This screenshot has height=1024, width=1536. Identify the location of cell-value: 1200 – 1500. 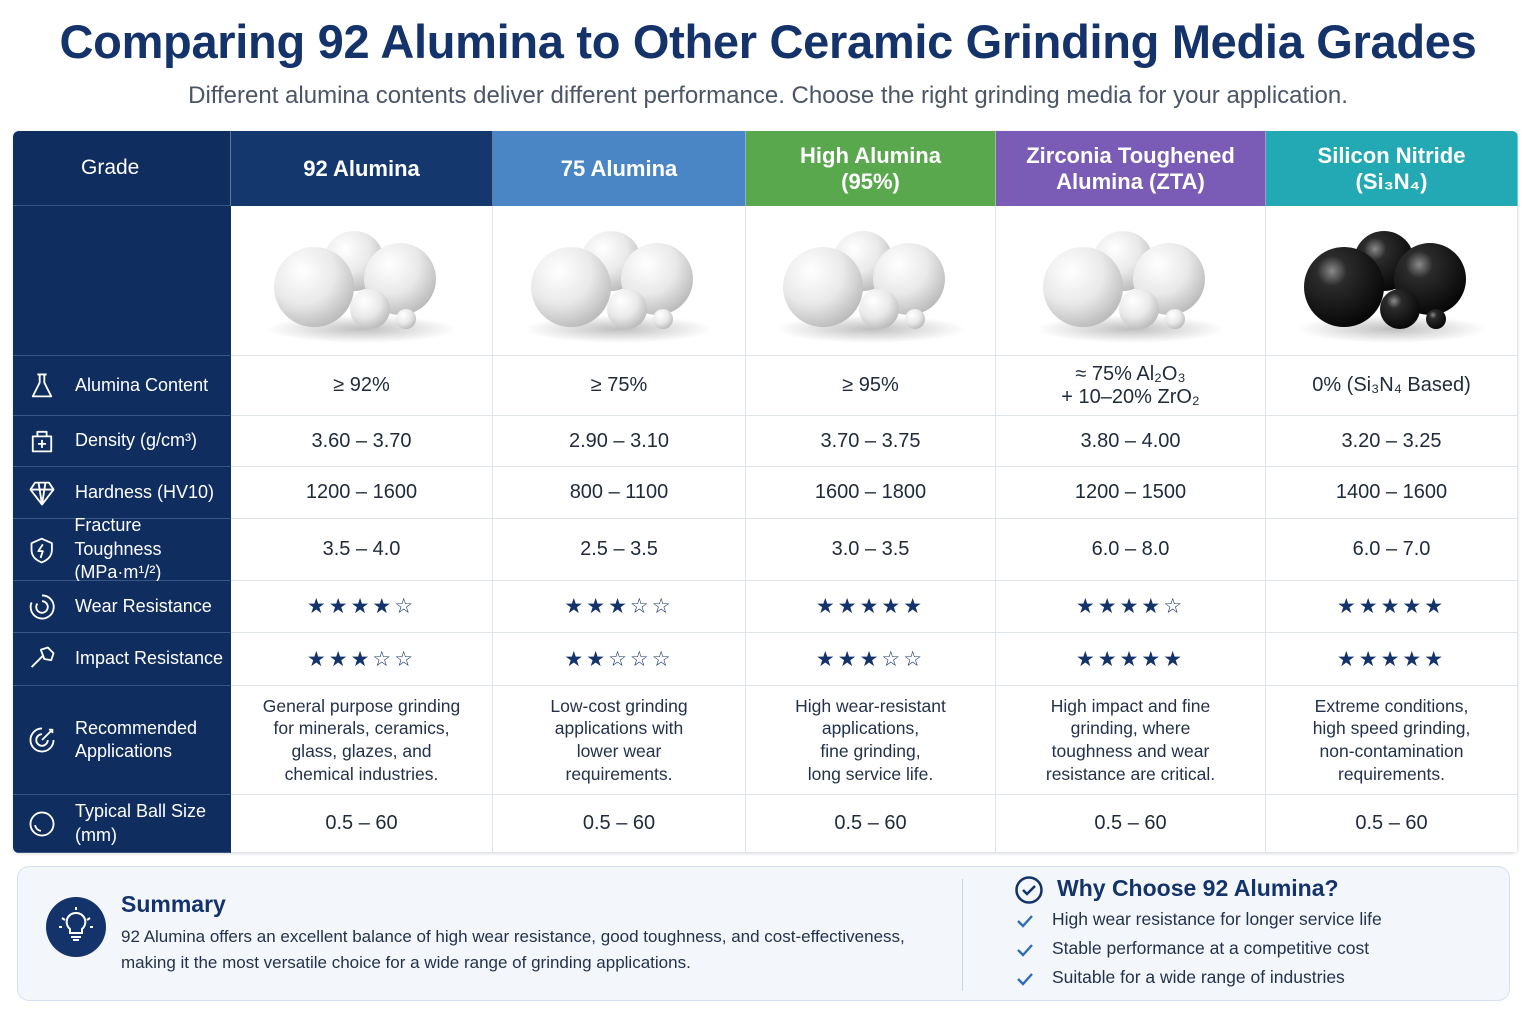
(1131, 493).